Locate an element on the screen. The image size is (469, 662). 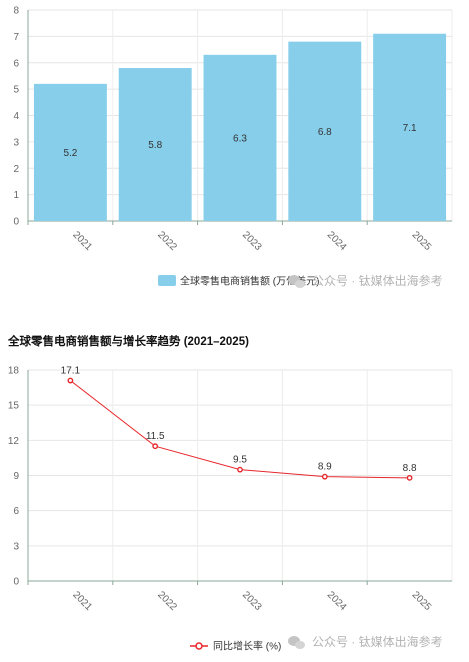
point-value-label: 8.8 is located at coordinates (410, 468).